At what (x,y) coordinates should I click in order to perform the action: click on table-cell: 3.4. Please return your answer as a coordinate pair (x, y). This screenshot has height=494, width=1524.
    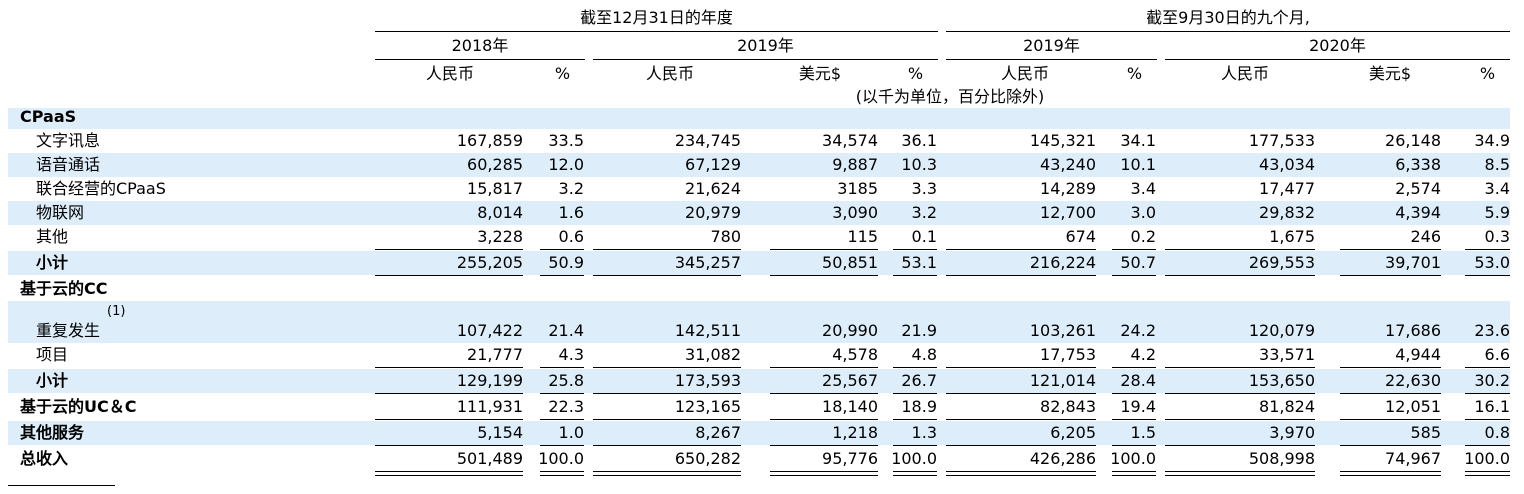
    Looking at the image, I should click on (1497, 188).